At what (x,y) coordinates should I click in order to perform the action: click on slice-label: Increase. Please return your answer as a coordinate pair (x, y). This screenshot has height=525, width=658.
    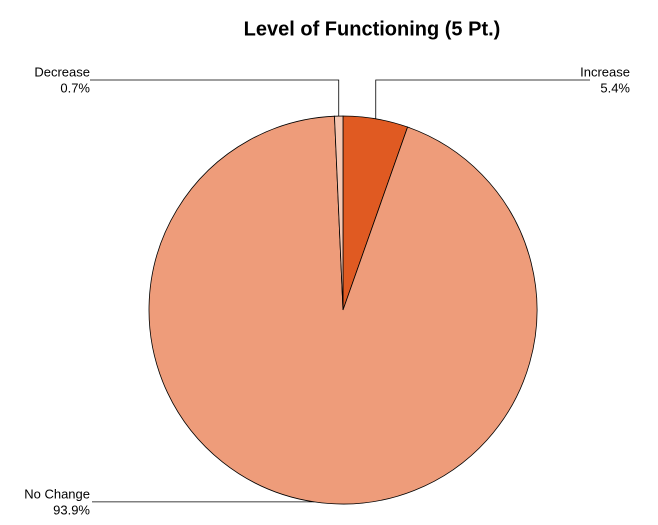
    Looking at the image, I should click on (605, 71).